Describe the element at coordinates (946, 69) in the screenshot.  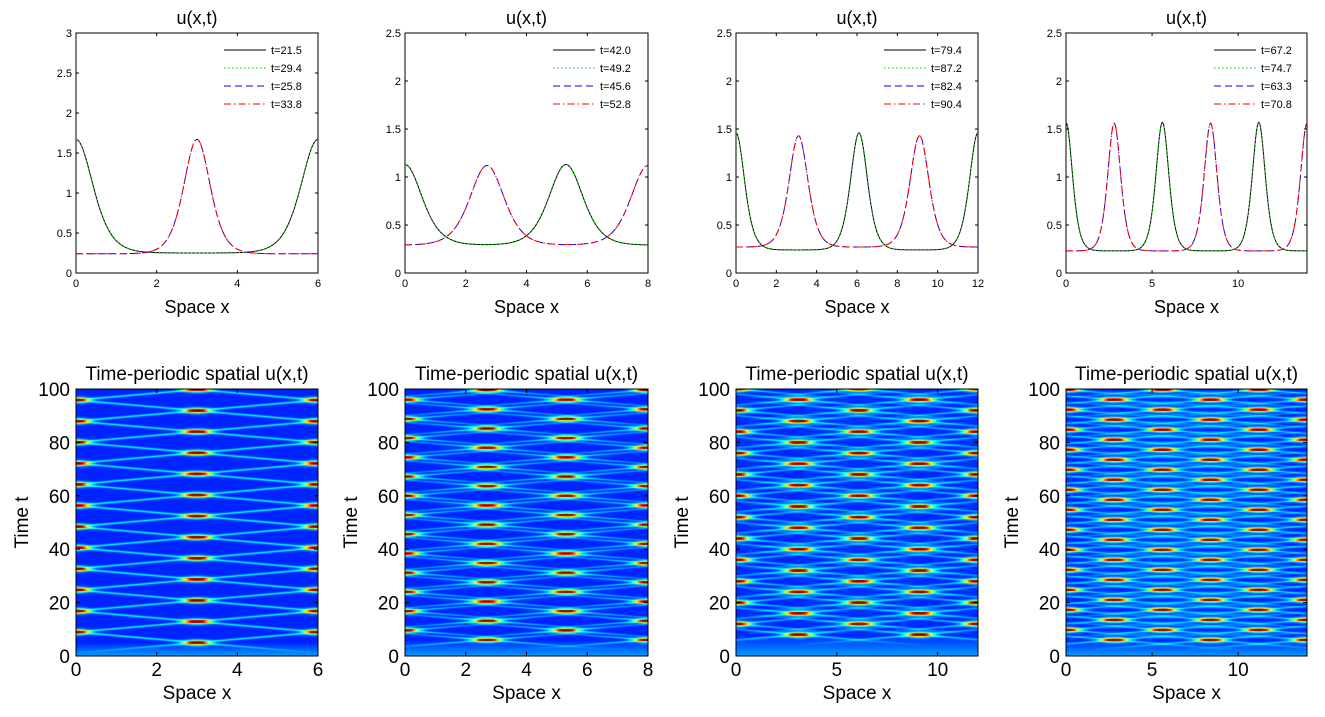
I see `legend-label: t=87.2` at that location.